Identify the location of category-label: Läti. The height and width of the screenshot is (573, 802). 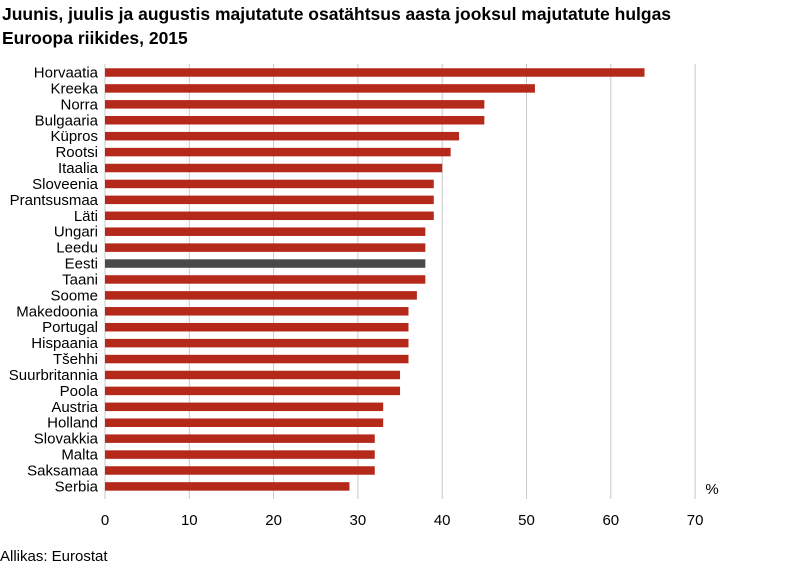
(86, 216).